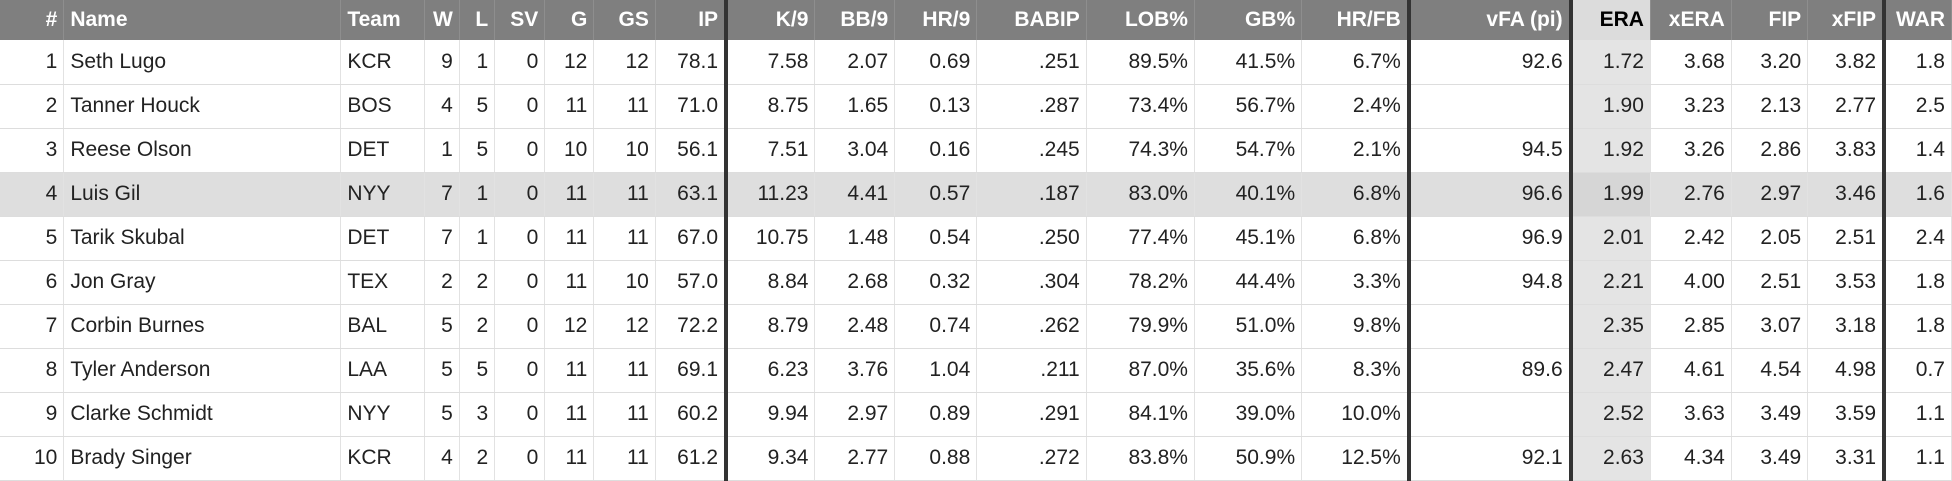  I want to click on column-header-xfip: xFIP, so click(1847, 20).